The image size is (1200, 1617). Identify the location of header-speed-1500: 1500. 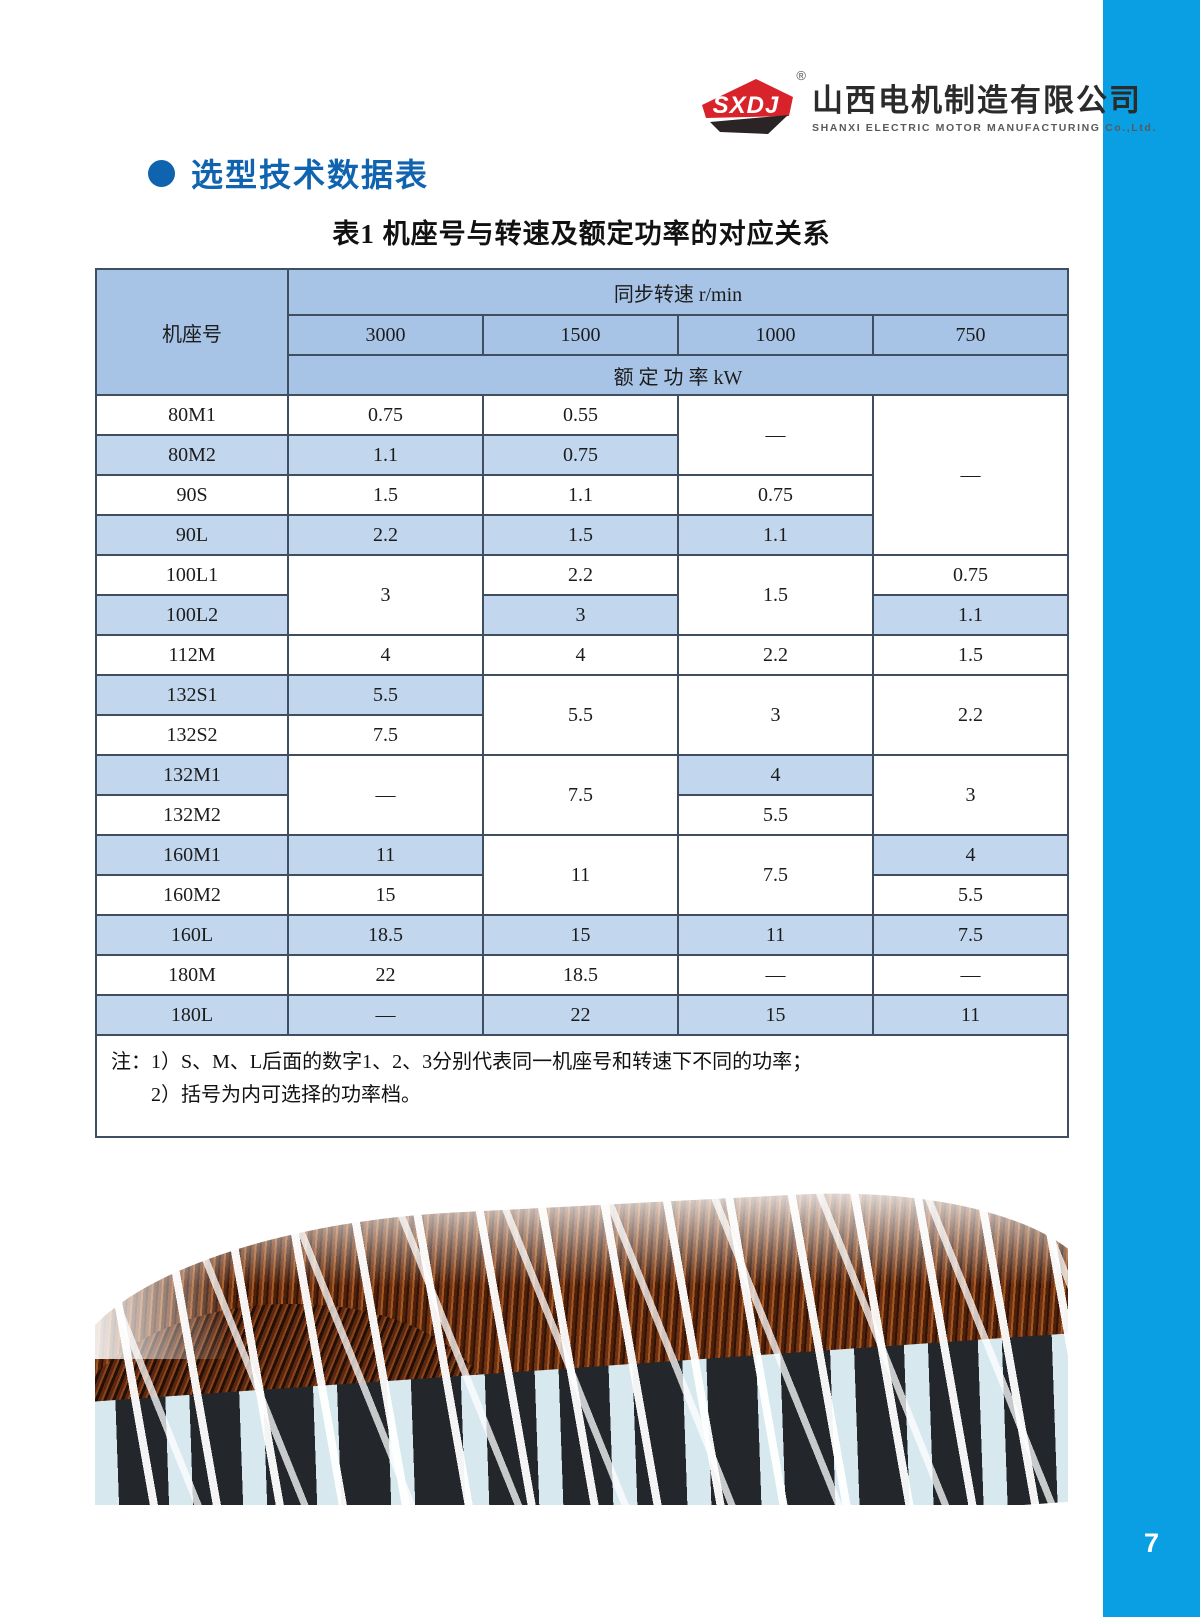
(580, 335).